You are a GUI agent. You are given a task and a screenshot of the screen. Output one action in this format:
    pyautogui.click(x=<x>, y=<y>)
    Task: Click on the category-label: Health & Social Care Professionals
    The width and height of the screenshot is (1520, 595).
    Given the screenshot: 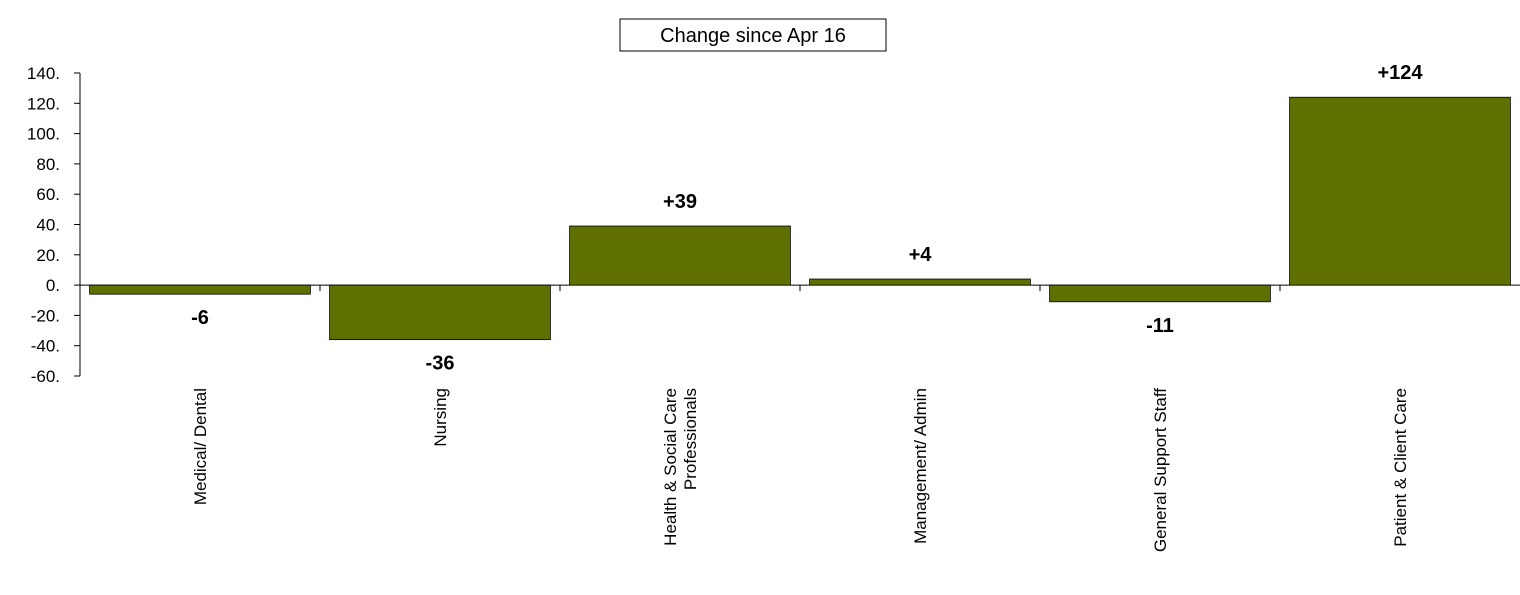 What is the action you would take?
    pyautogui.click(x=680, y=467)
    